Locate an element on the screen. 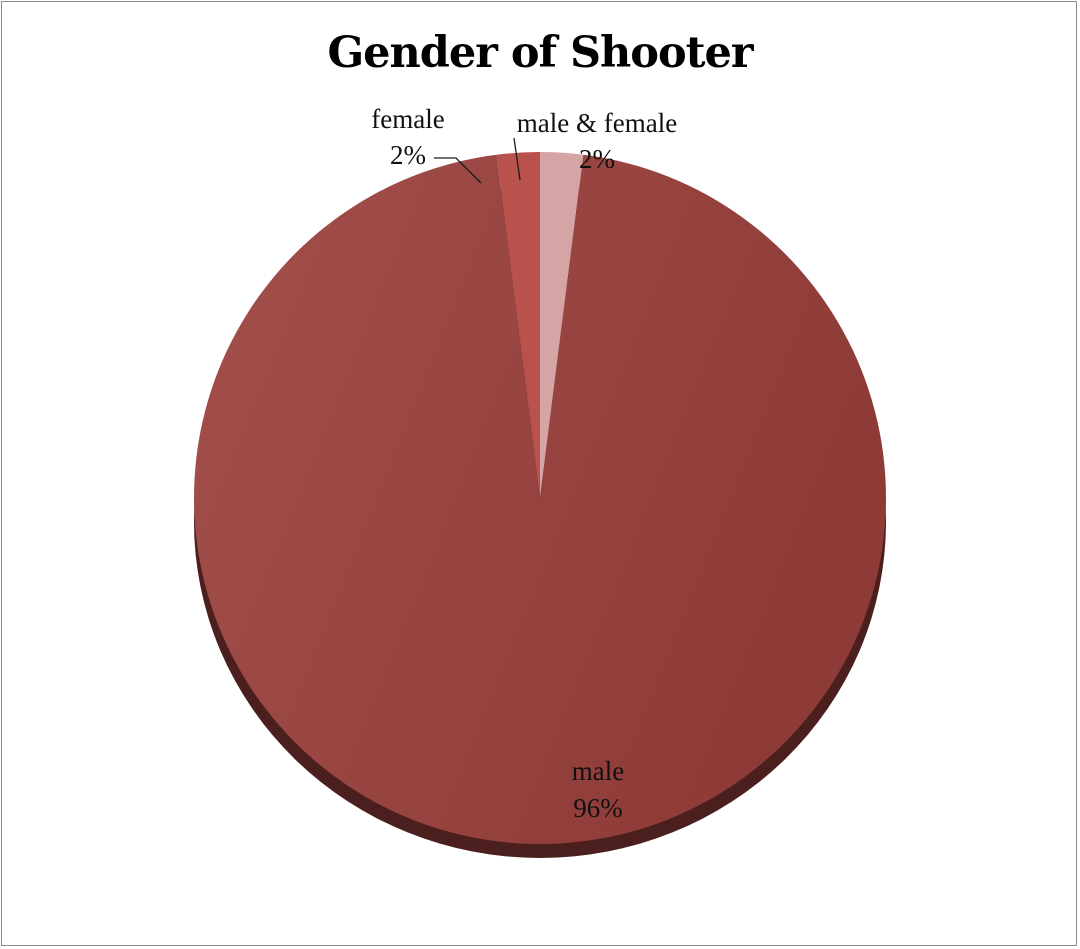 This screenshot has width=1080, height=949. chart-title: Gender of Shooter is located at coordinates (540, 53).